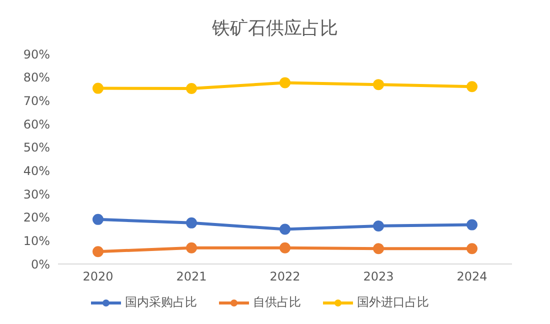 The width and height of the screenshot is (550, 324). Describe the element at coordinates (36, 147) in the screenshot. I see `y-tick-label: 50%` at that location.